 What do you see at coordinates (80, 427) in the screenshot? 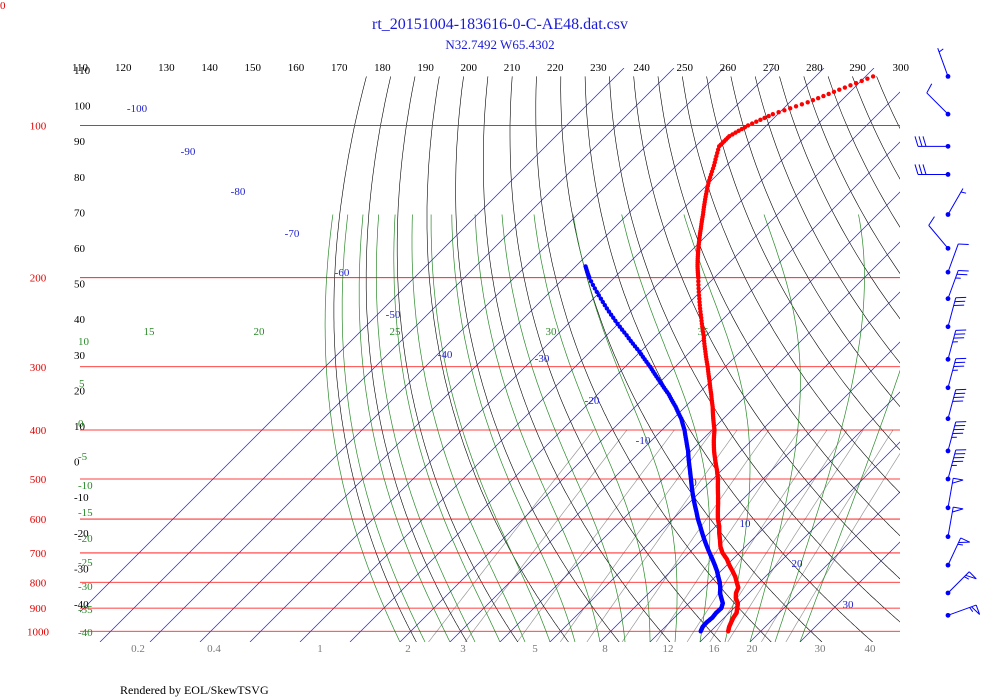
I see `dry-adiabat-label: 10` at bounding box center [80, 427].